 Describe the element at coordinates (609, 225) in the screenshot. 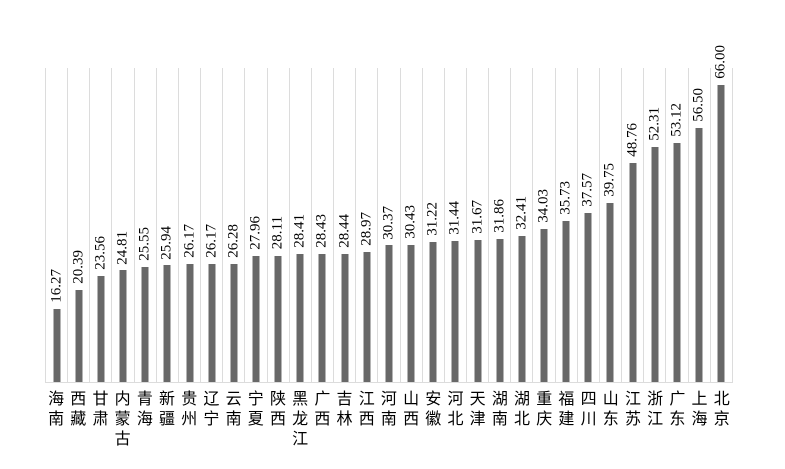

I see `category-column: 39.75` at that location.